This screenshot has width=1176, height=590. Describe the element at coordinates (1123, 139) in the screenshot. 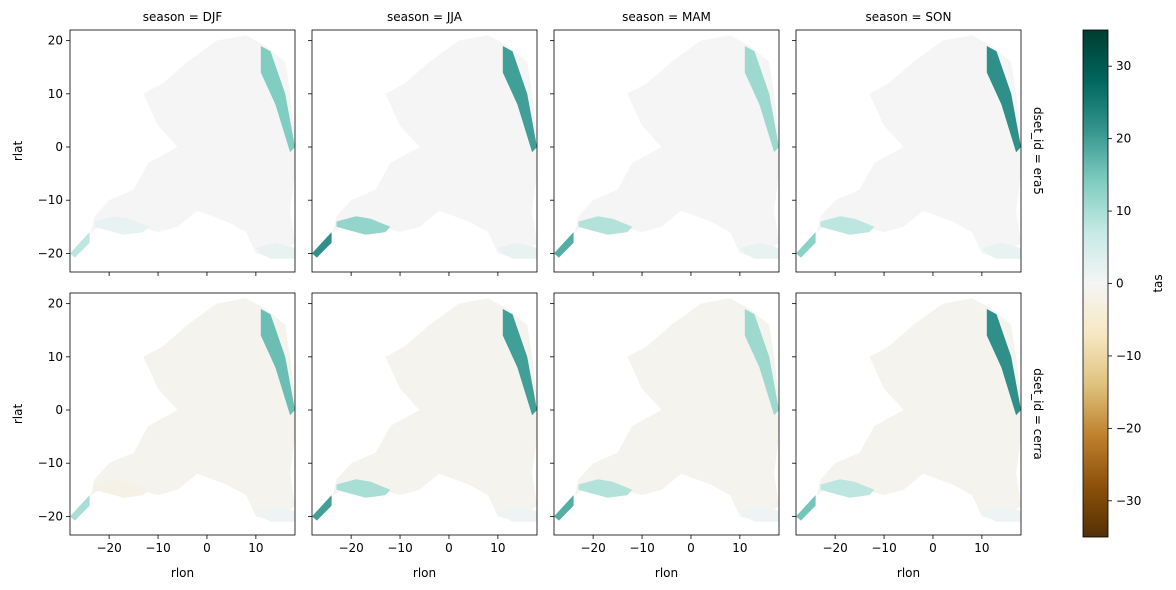

I see `colorbar-tick-label: 20` at that location.